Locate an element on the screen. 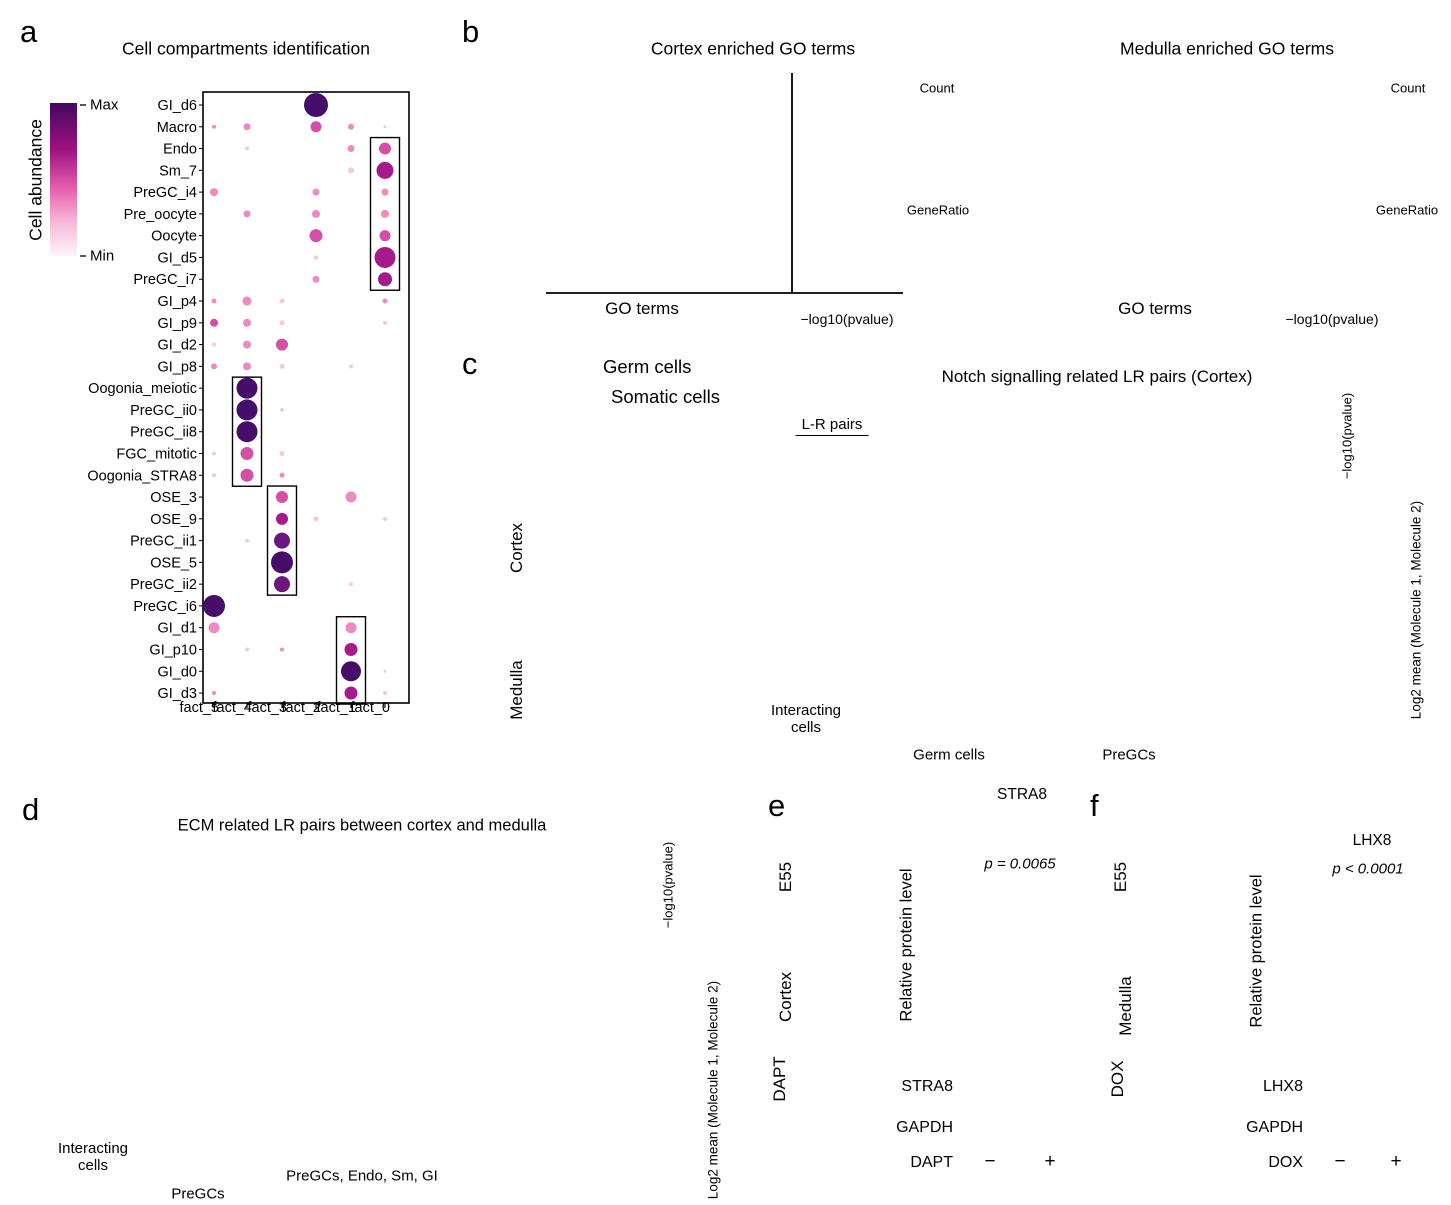 The width and height of the screenshot is (1451, 1205). row-label: Oogonia_STRA8 is located at coordinates (142, 476).